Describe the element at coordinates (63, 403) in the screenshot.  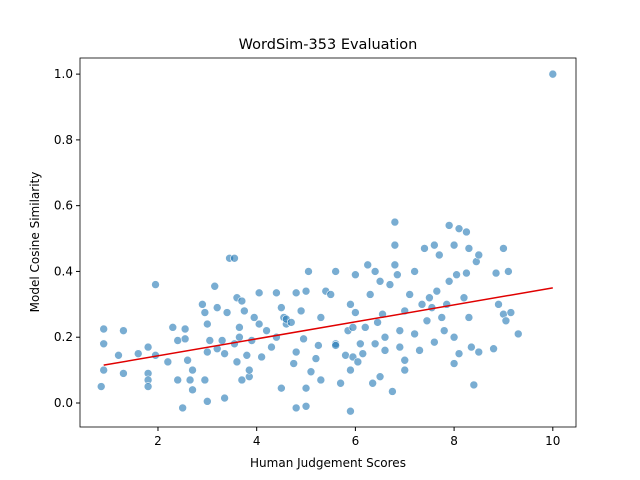
I see `y-tick-label: 0.0` at that location.